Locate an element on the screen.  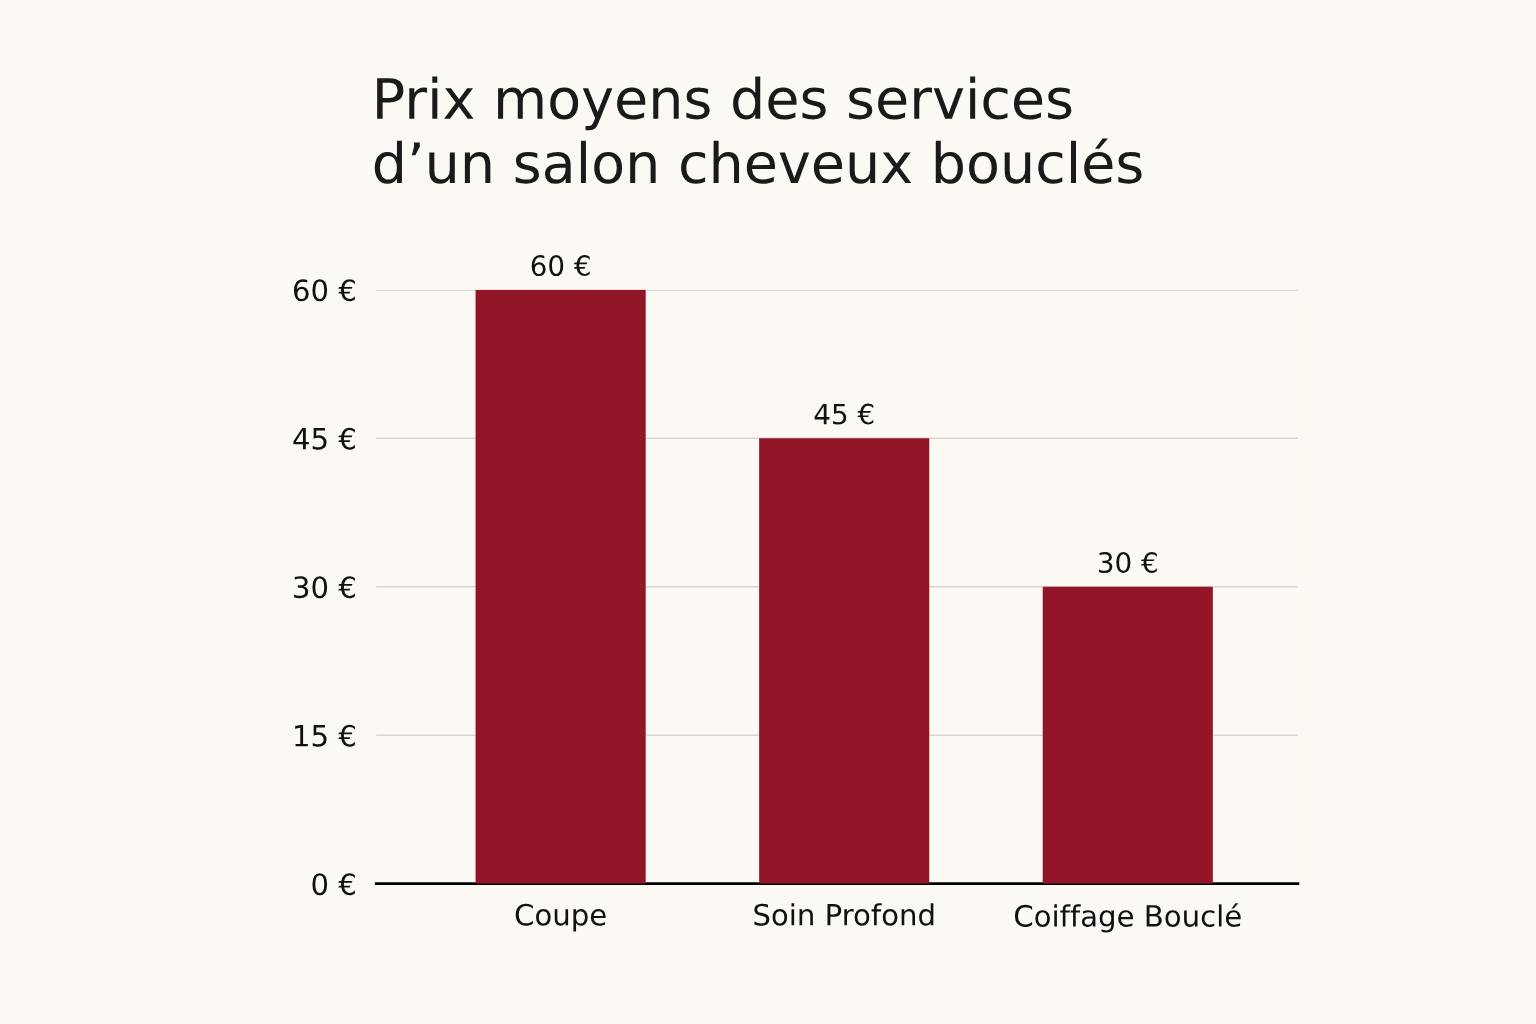
chart-title: Prix moyens des services d’un salon cheveux bouclés is located at coordinates (758, 130).